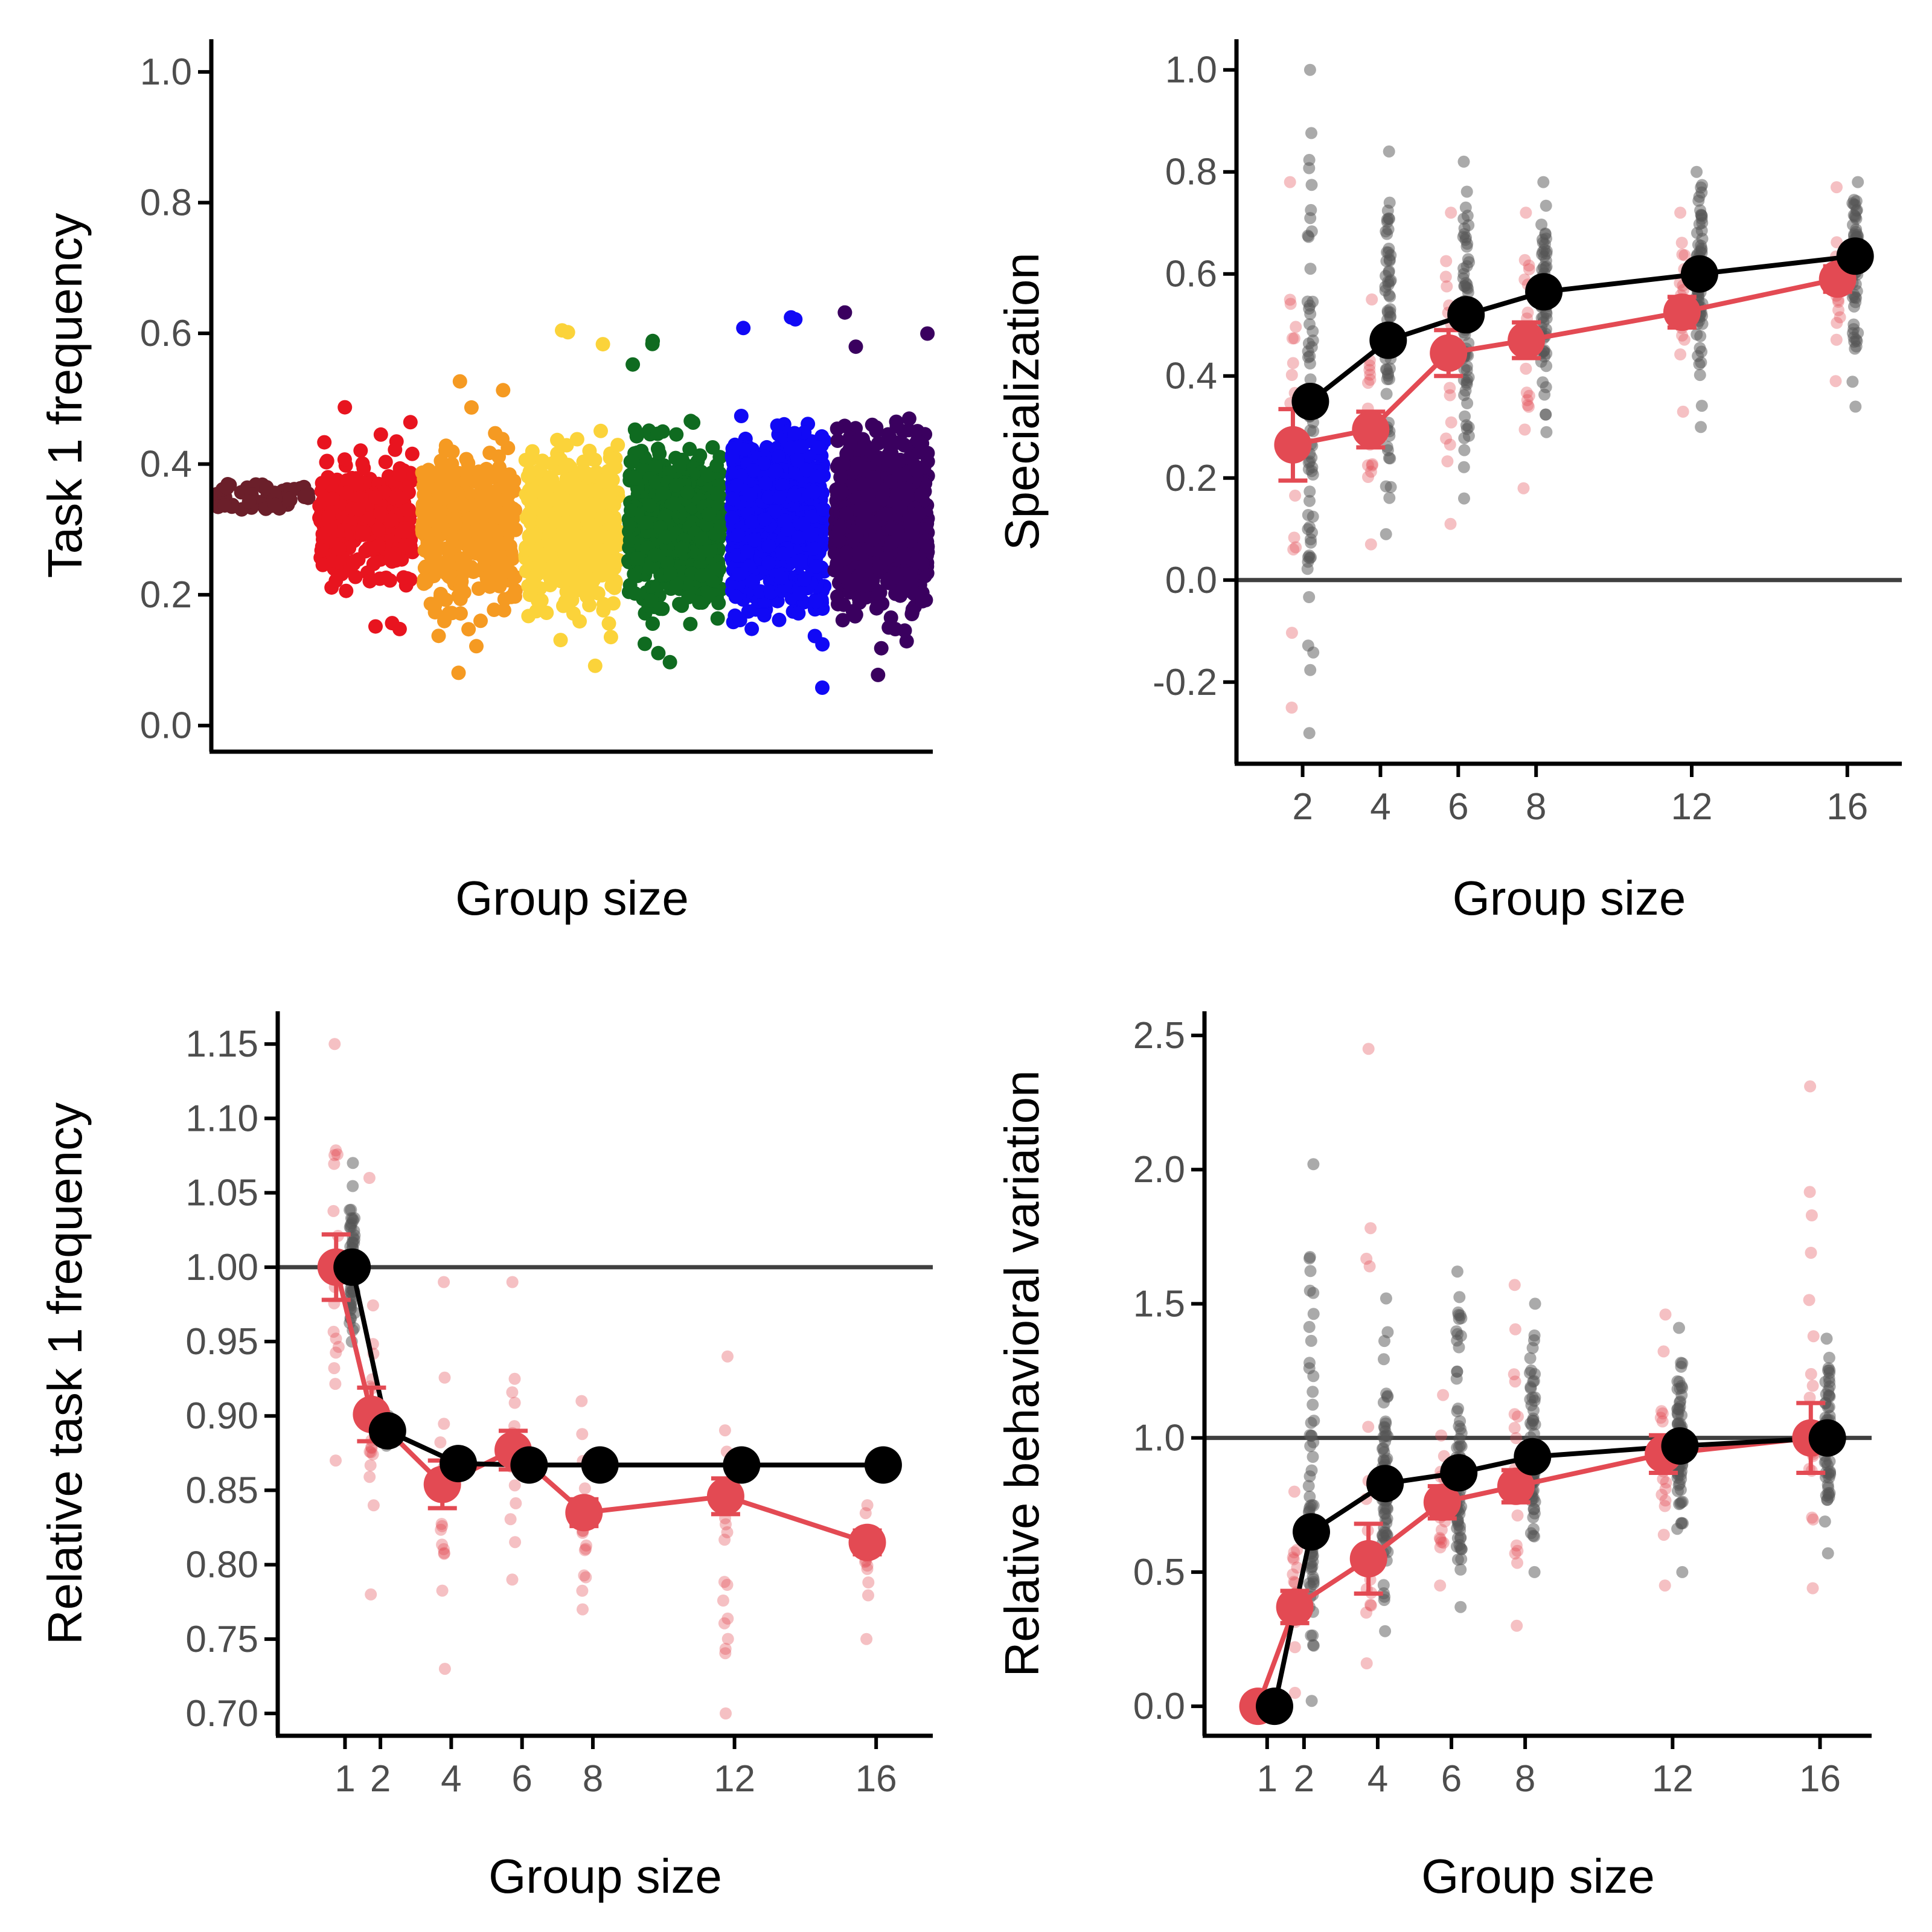 Image resolution: width=1932 pixels, height=1932 pixels. Describe the element at coordinates (381, 1779) in the screenshot. I see `x-tick-label: 2` at that location.